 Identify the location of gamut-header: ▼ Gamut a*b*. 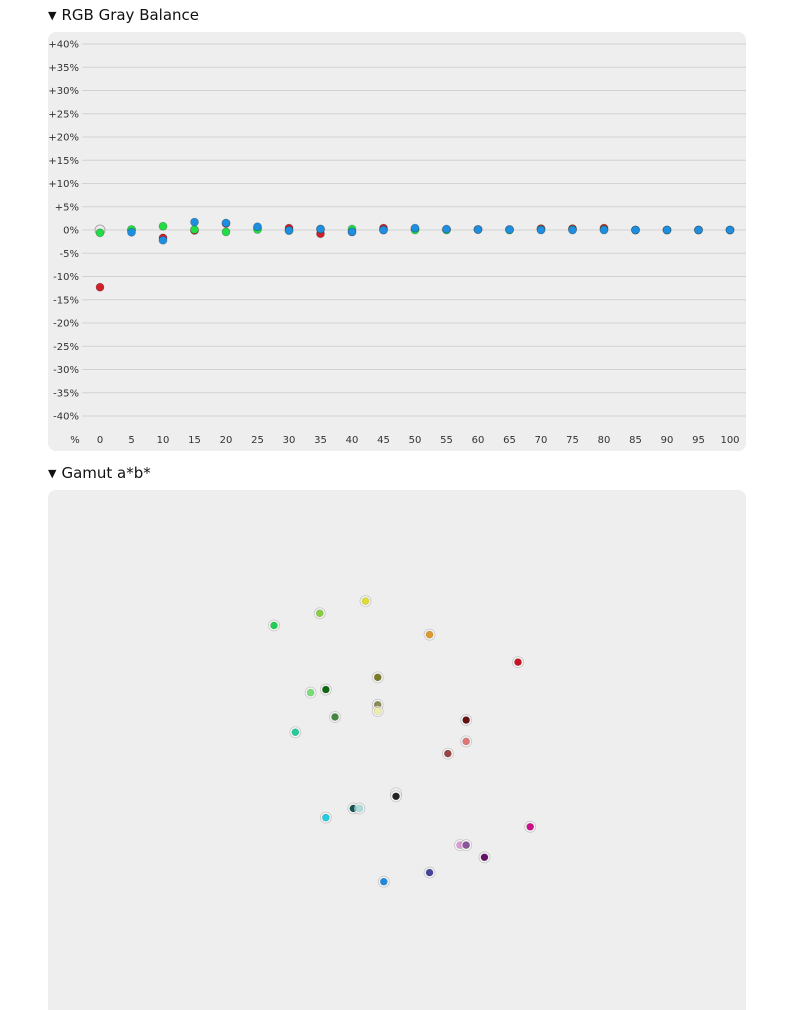
(99, 473).